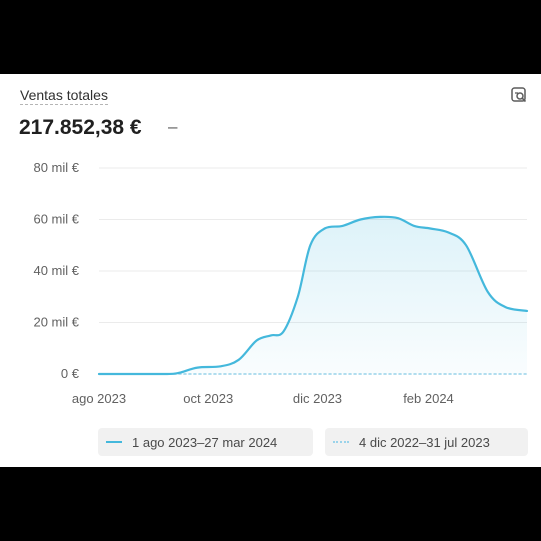 This screenshot has width=541, height=541. I want to click on y-tick-label: 80 mil €, so click(56, 167).